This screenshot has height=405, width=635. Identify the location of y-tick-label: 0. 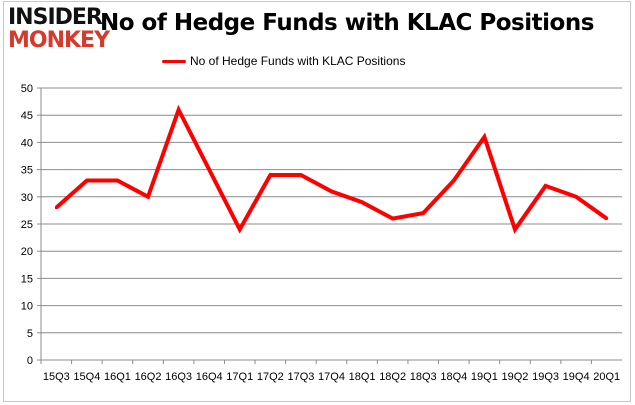
(30, 361).